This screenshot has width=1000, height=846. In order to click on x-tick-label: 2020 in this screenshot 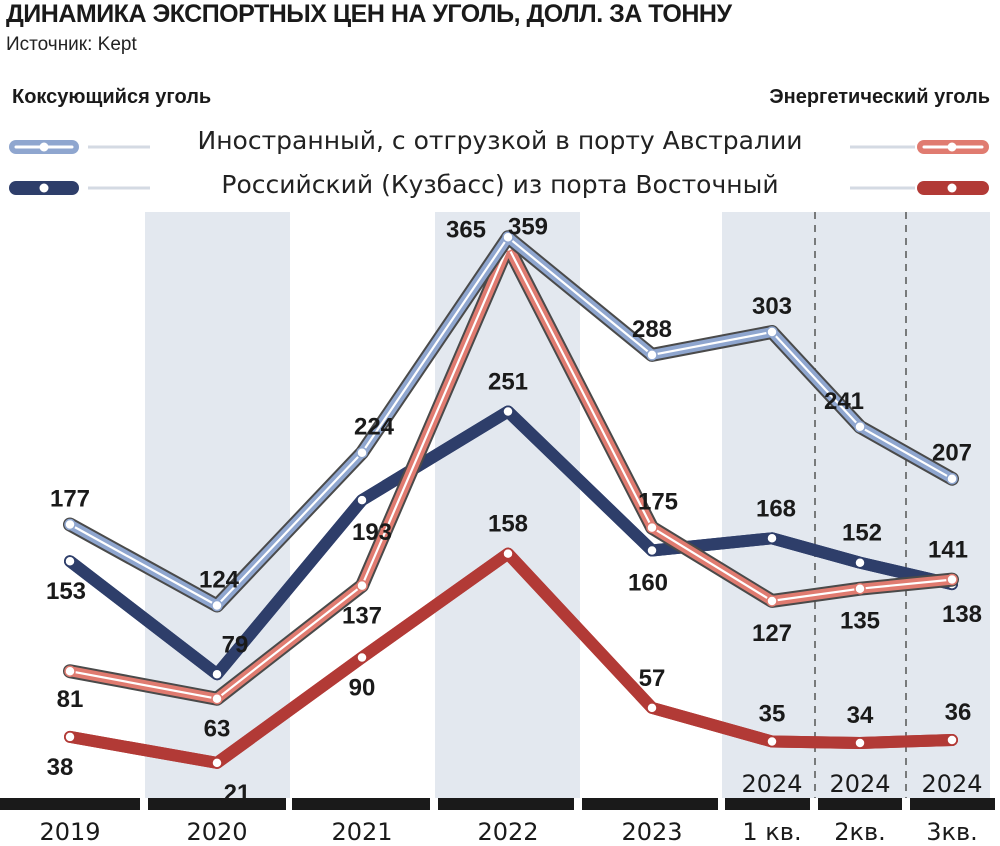, I will do `click(216, 832)`.